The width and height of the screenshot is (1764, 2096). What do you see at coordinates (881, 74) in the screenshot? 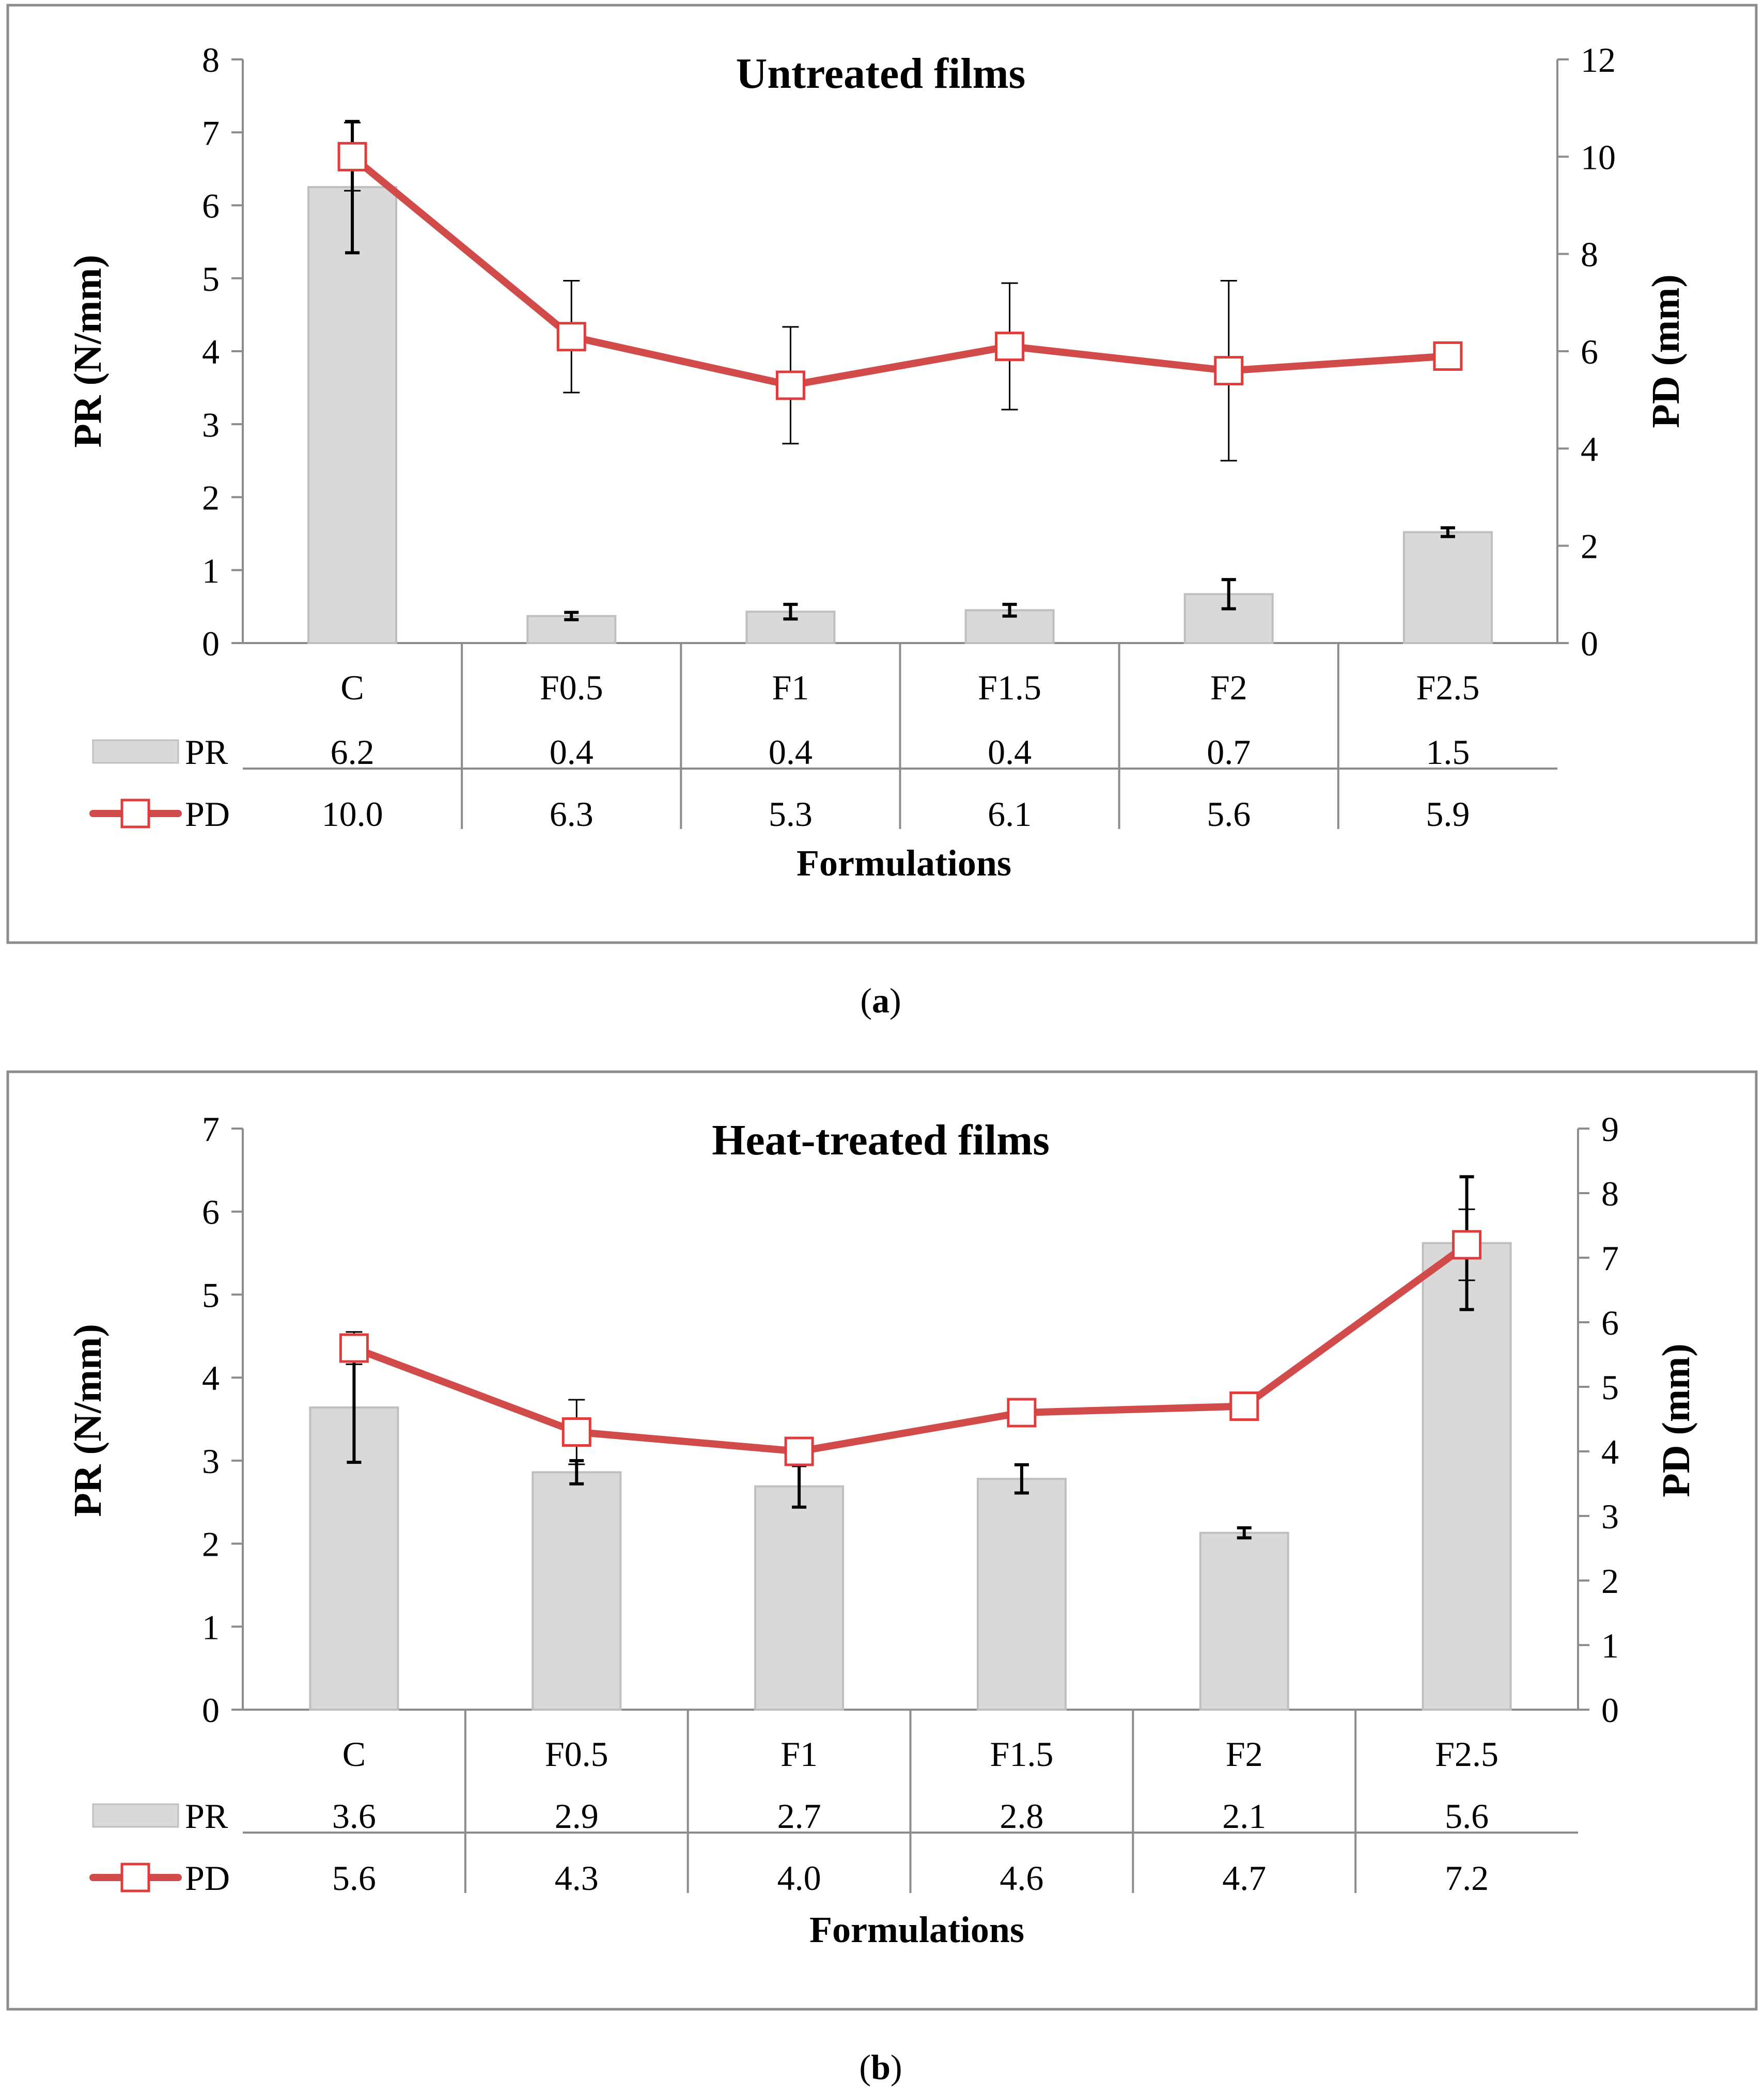
I see `chart-title: Untreated films` at bounding box center [881, 74].